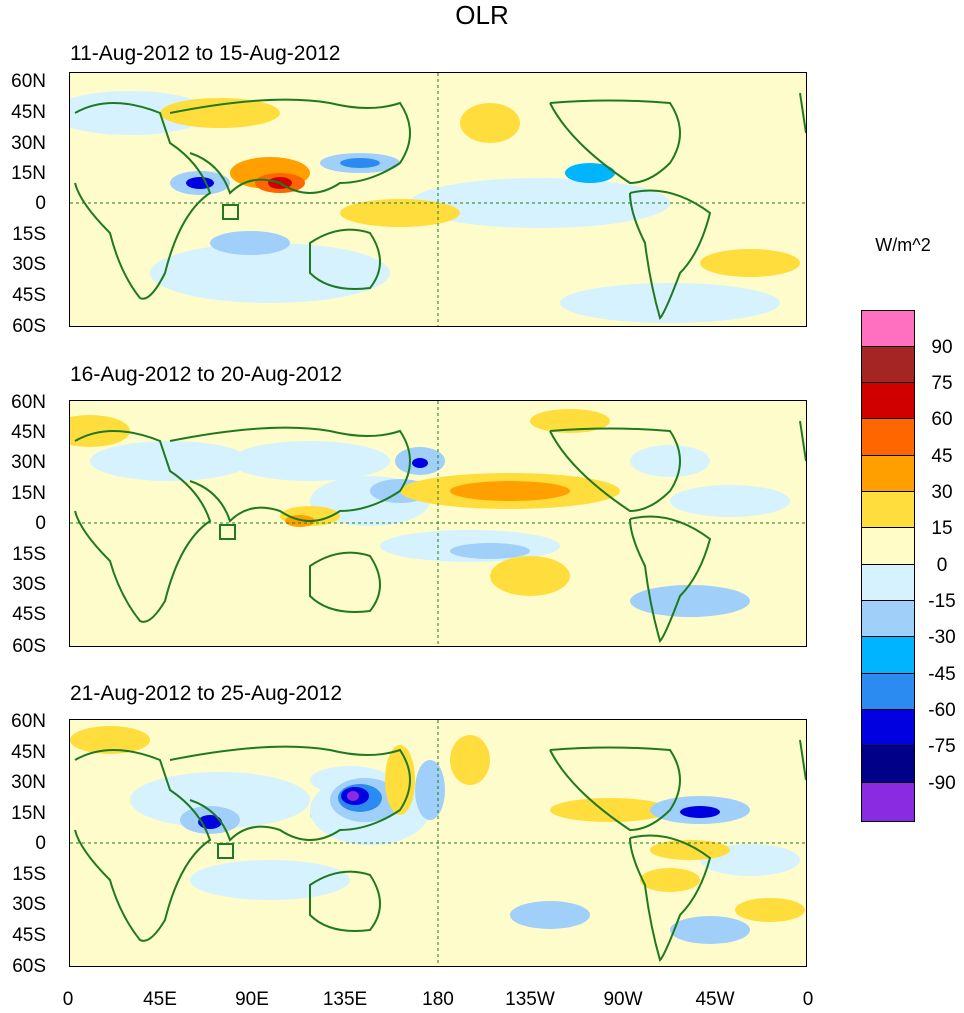 The width and height of the screenshot is (964, 1013). What do you see at coordinates (942, 456) in the screenshot?
I see `colorbar-label-45: 45` at bounding box center [942, 456].